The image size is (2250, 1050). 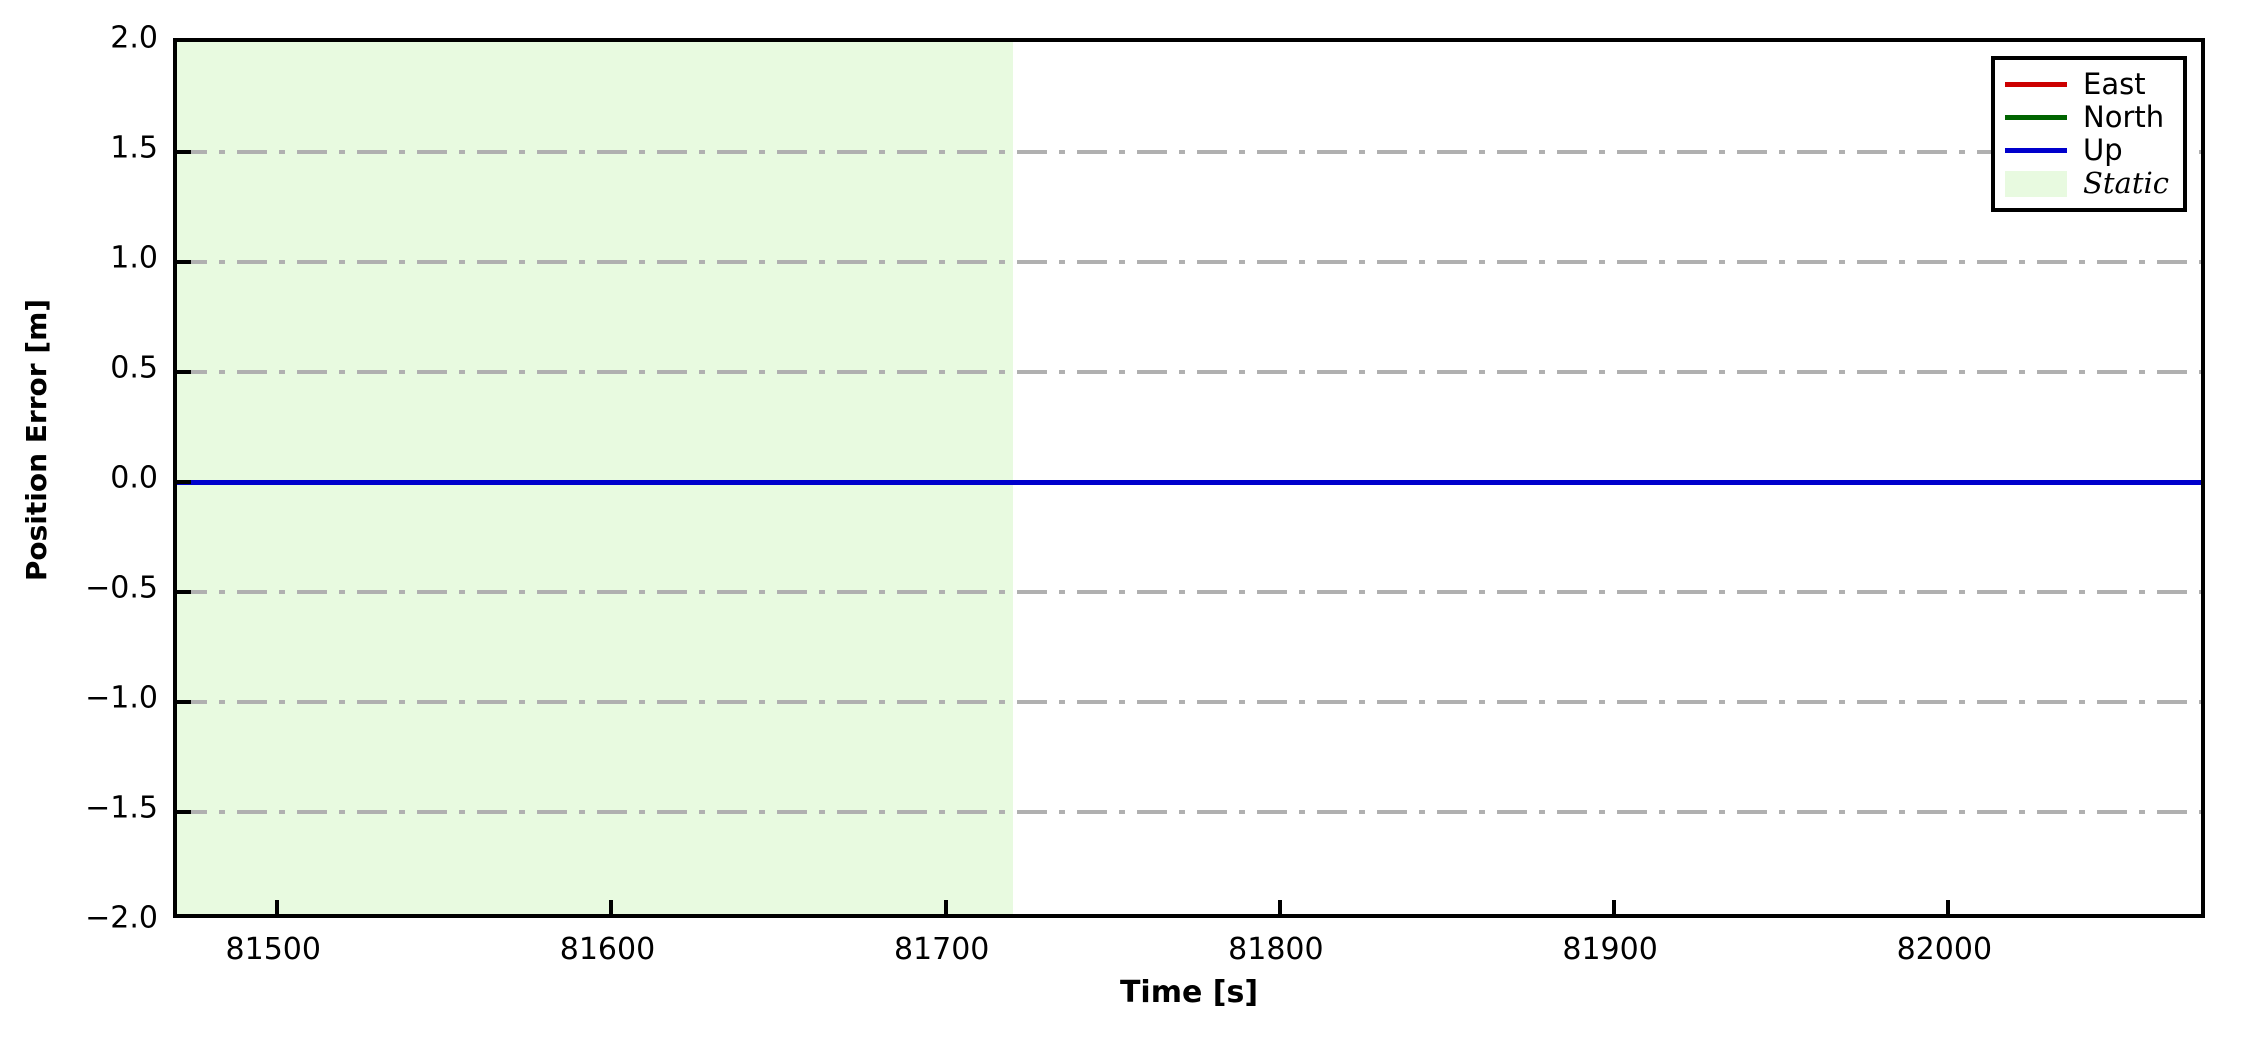 I want to click on legend-swatch-east-icon, so click(x=2036, y=84).